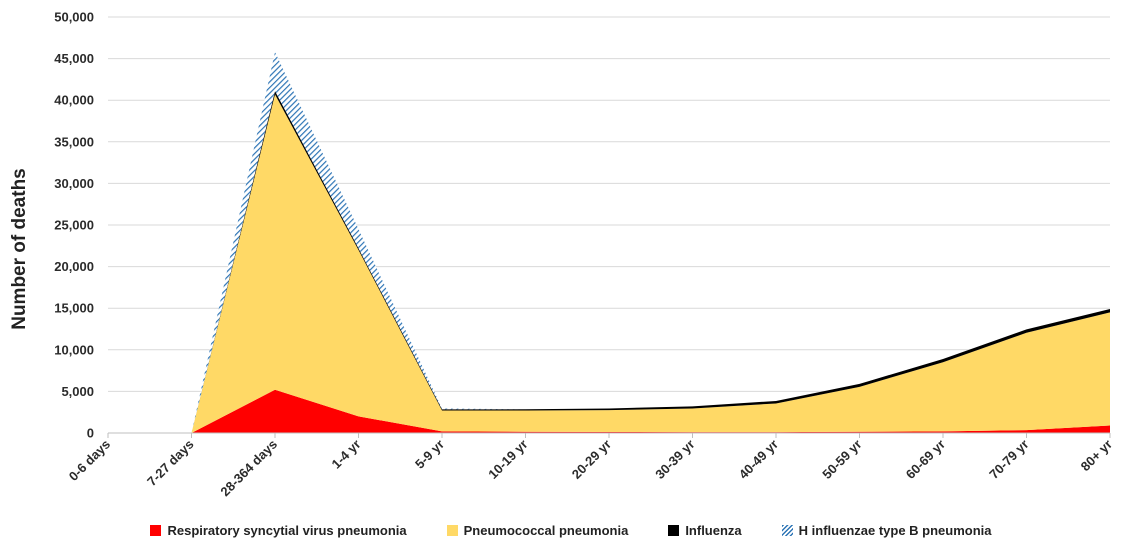 The image size is (1142, 546). Describe the element at coordinates (74, 100) in the screenshot. I see `y-tick-label: 40,000` at that location.